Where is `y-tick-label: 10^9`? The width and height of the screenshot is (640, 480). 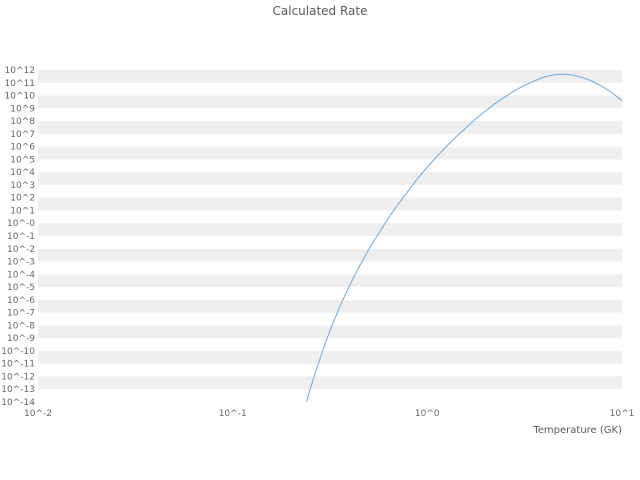
y-tick-label: 10^9 is located at coordinates (22, 109).